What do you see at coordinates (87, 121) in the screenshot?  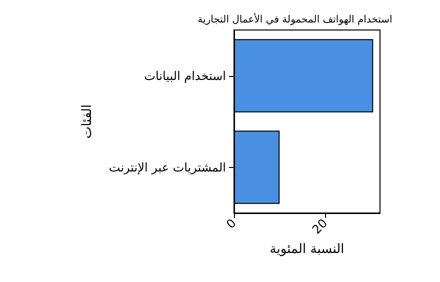 I see `y-axis-title: الفئات` at bounding box center [87, 121].